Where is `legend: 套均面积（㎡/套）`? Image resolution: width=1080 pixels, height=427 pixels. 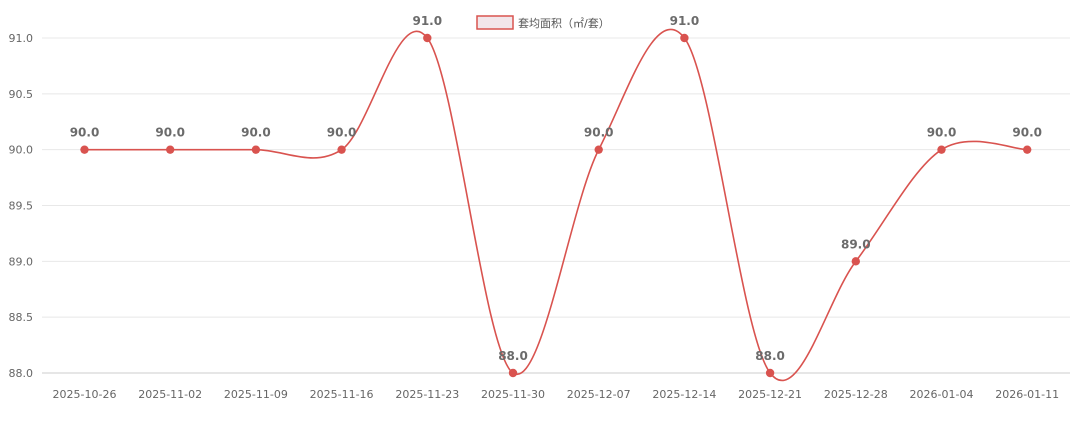 legend: 套均面积（㎡/套） is located at coordinates (543, 22).